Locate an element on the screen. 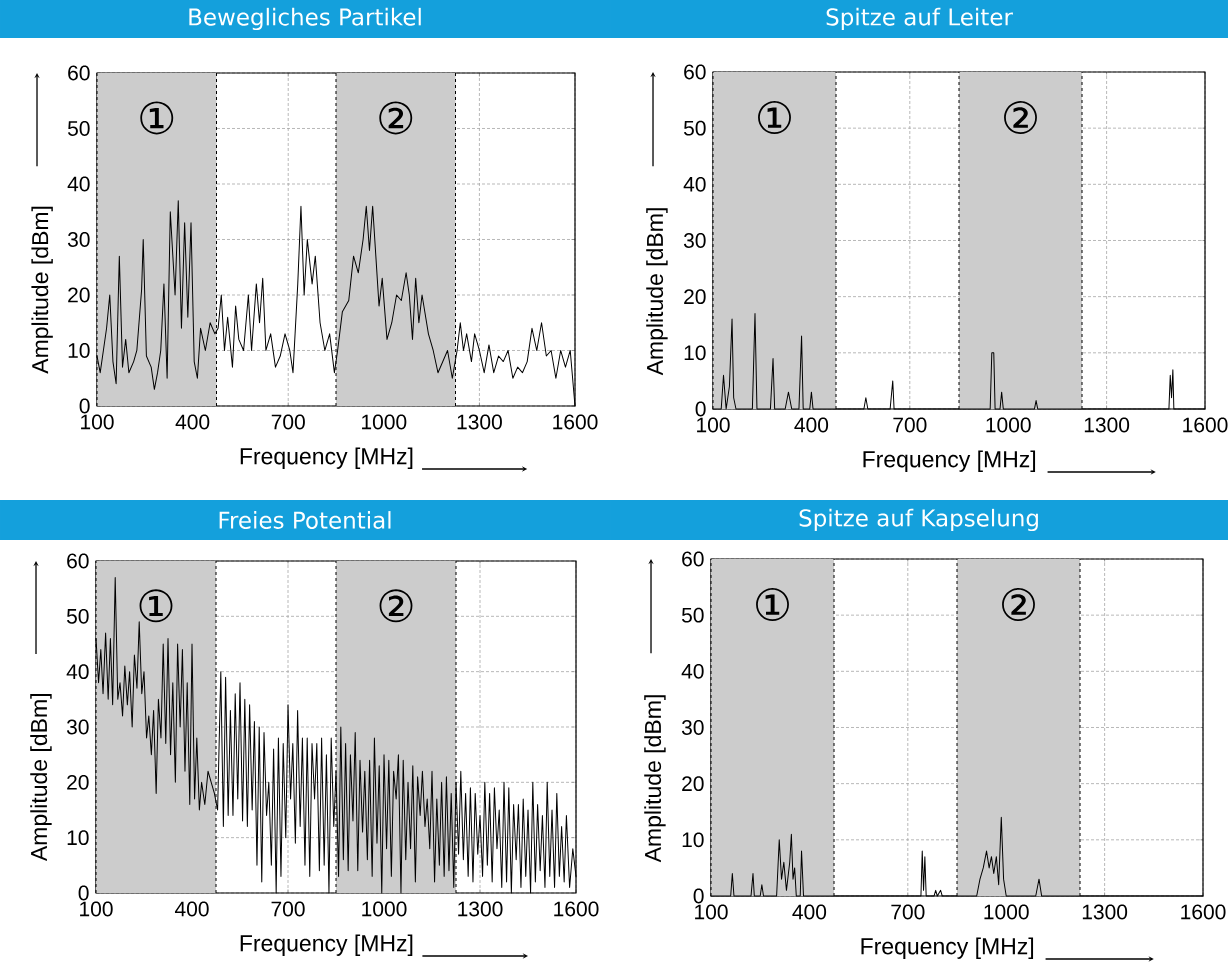 The image size is (1228, 973). chart-title: Spitze auf Leiter is located at coordinates (919, 19).